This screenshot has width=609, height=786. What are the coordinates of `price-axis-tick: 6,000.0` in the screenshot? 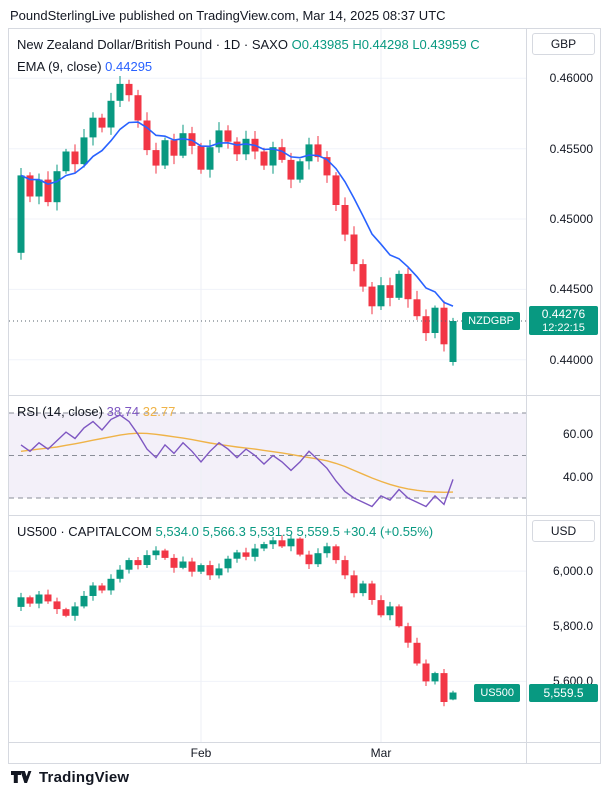 It's located at (572, 571).